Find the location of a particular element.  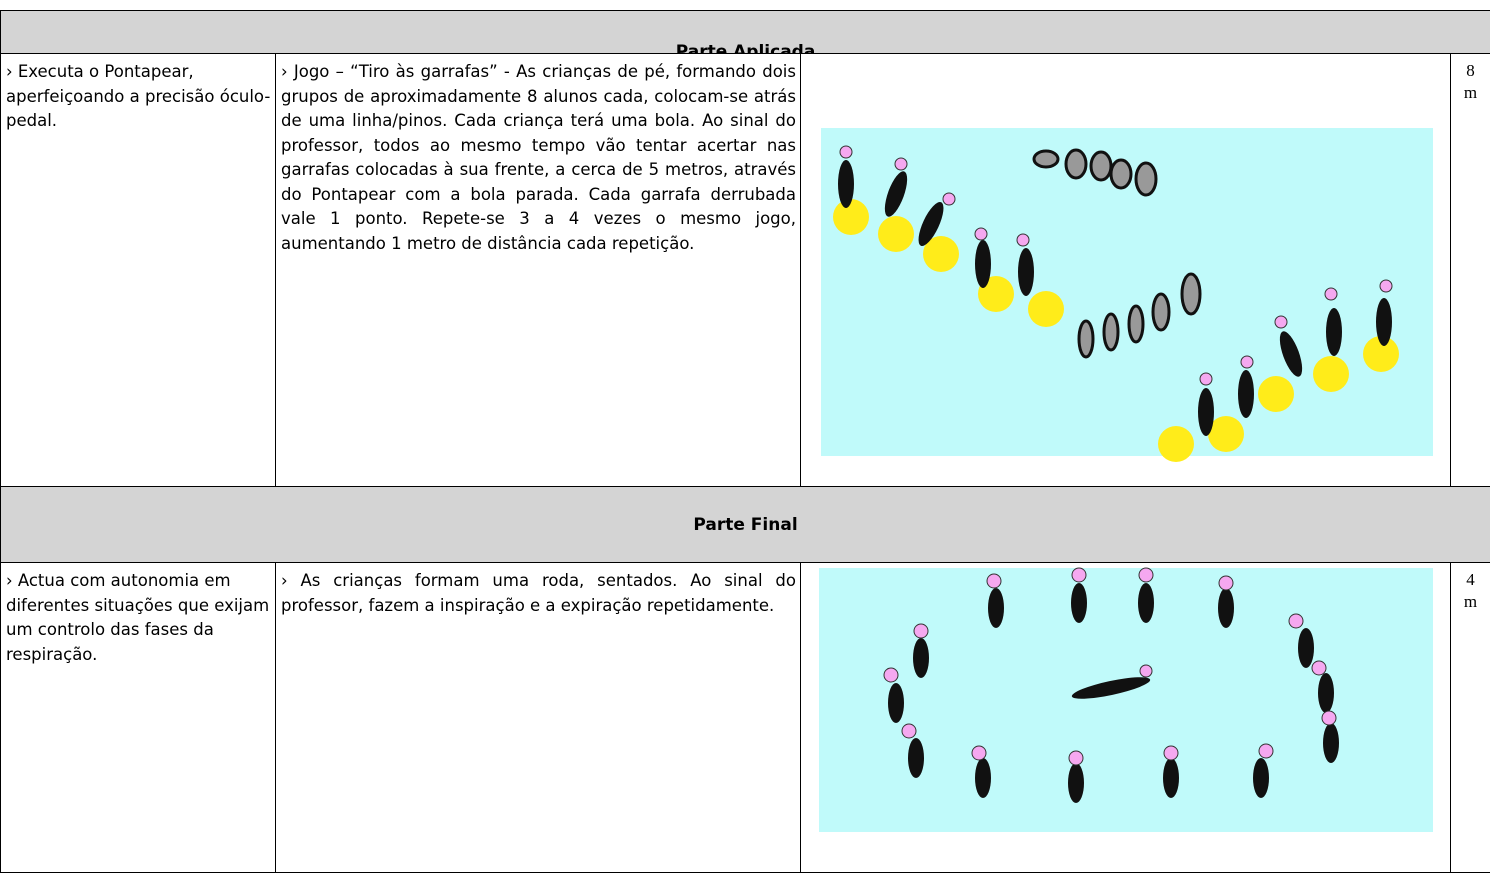

section-title: Parte Final is located at coordinates (745, 525).